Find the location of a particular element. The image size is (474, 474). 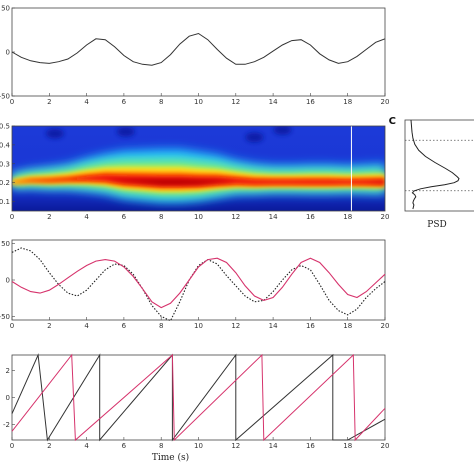

heatmap-area is located at coordinates (198, 168).